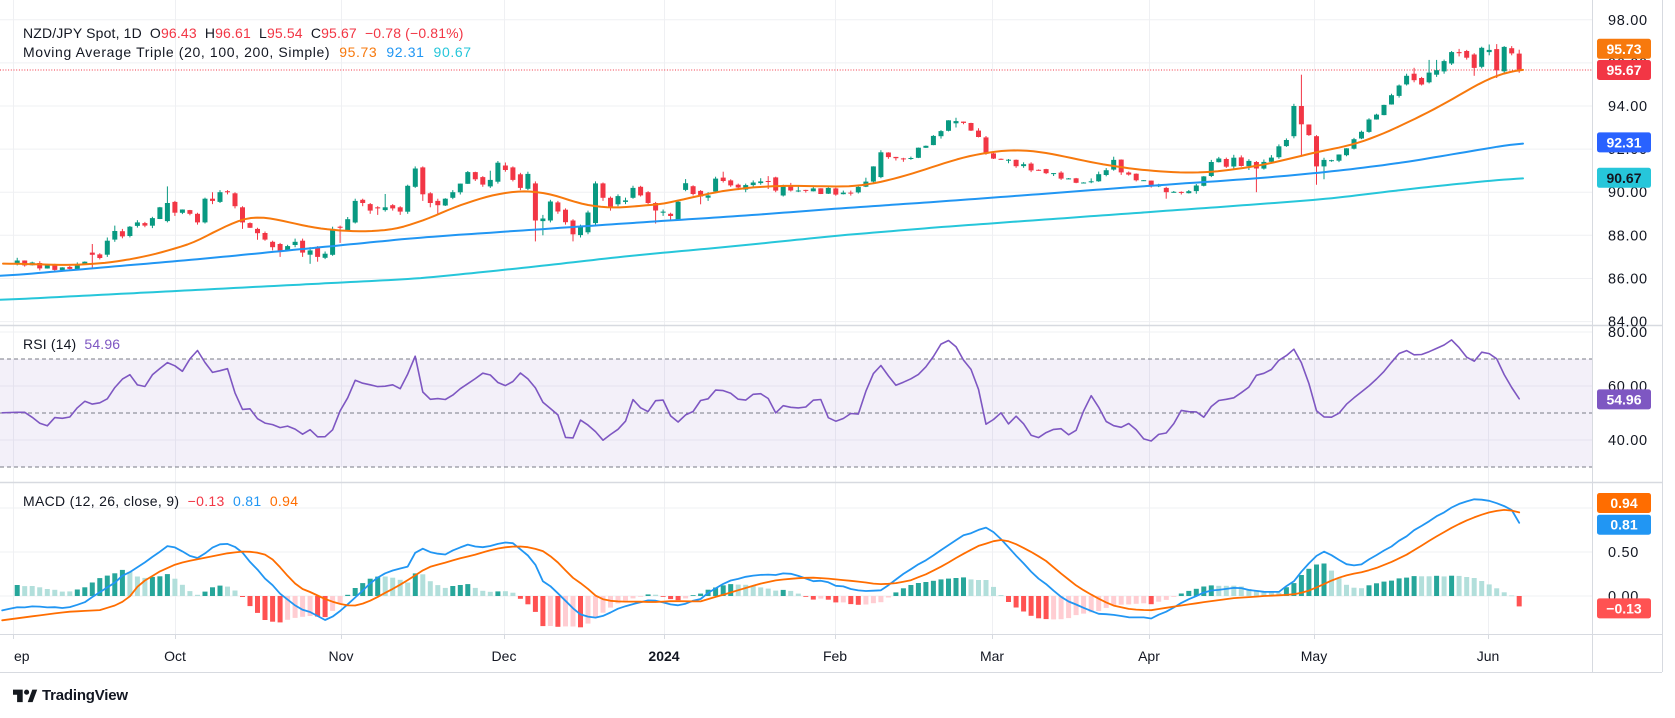 The image size is (1675, 718). Describe the element at coordinates (835, 656) in the screenshot. I see `svg-text: Feb` at that location.